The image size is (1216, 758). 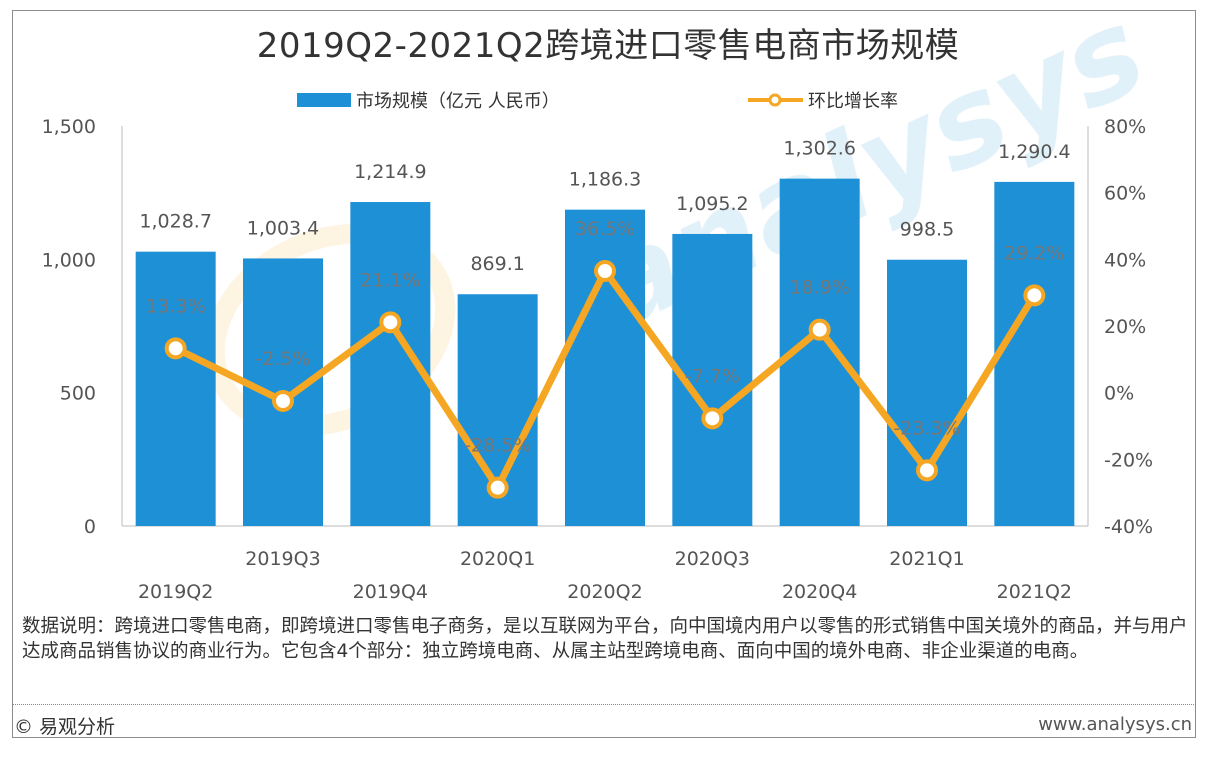 I want to click on x-axis-tick-label: 2021Q2, so click(x=1034, y=592).